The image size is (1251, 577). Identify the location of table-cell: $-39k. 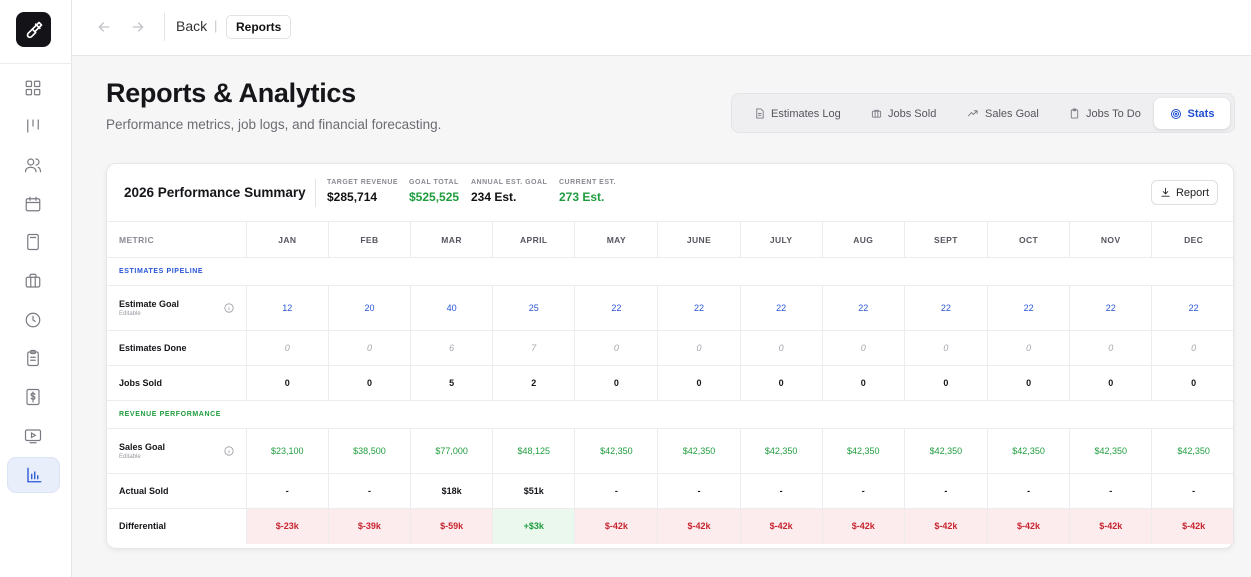
(369, 526).